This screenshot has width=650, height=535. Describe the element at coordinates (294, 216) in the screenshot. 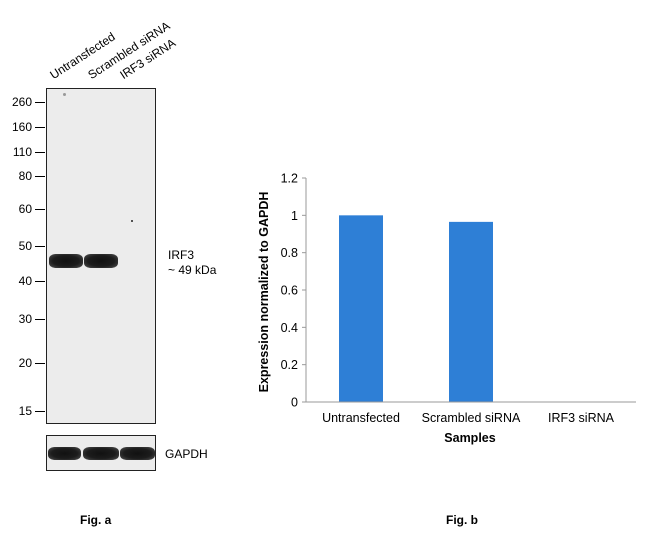

I see `y-tick-label: 1` at that location.